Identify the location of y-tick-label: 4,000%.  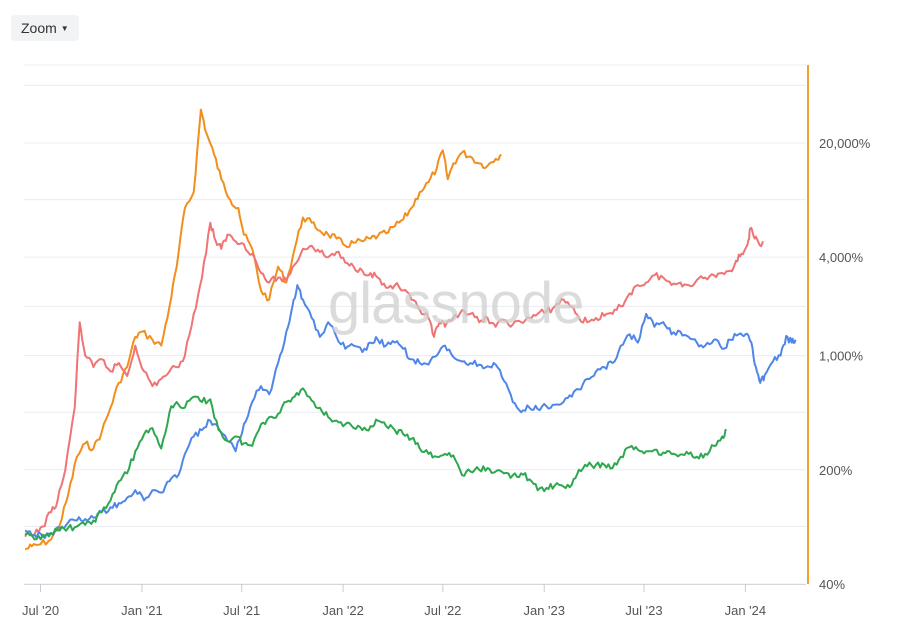
(841, 257).